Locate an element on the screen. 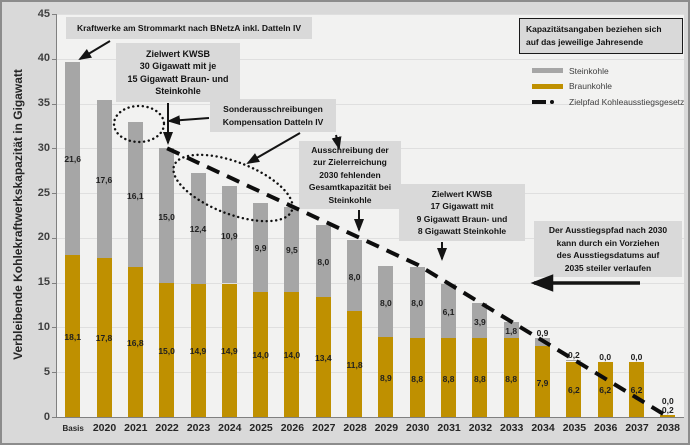  bar-braunkohle-2021 is located at coordinates (135, 341).